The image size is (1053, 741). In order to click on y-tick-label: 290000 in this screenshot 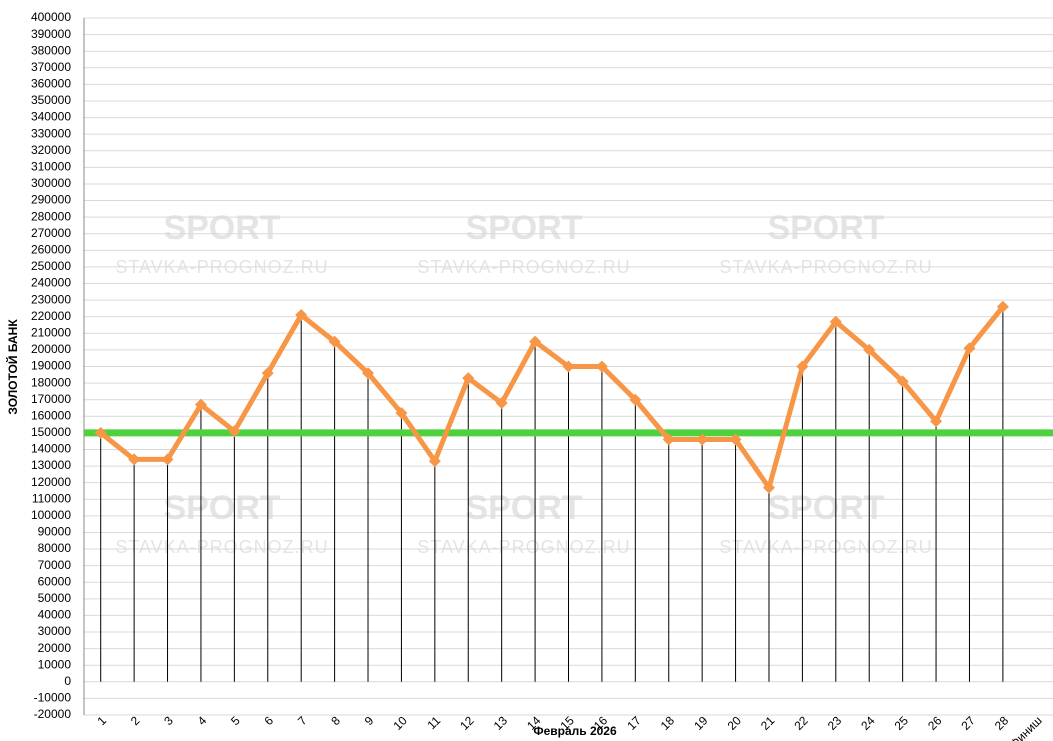, I will do `click(51, 200)`.